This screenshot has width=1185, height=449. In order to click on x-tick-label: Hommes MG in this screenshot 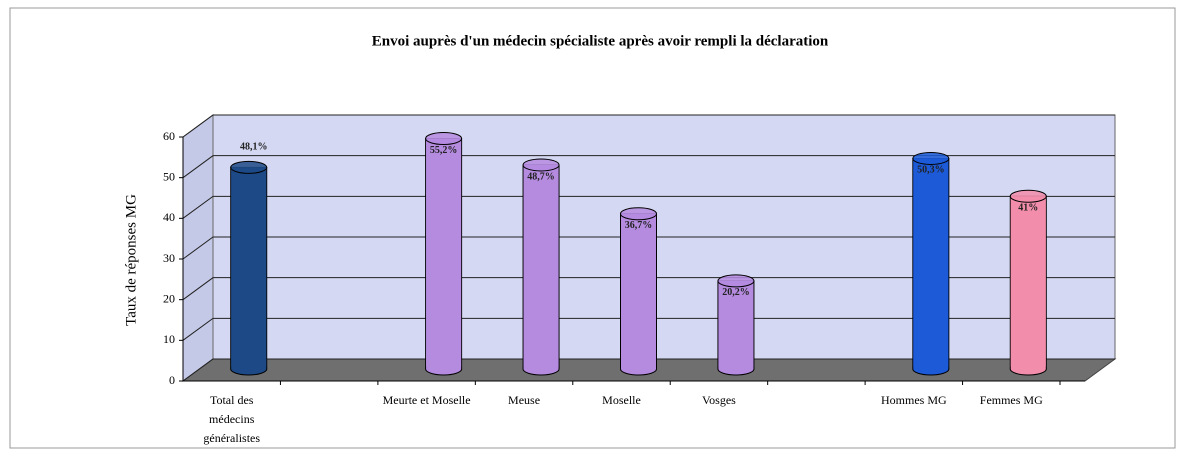, I will do `click(913, 400)`.